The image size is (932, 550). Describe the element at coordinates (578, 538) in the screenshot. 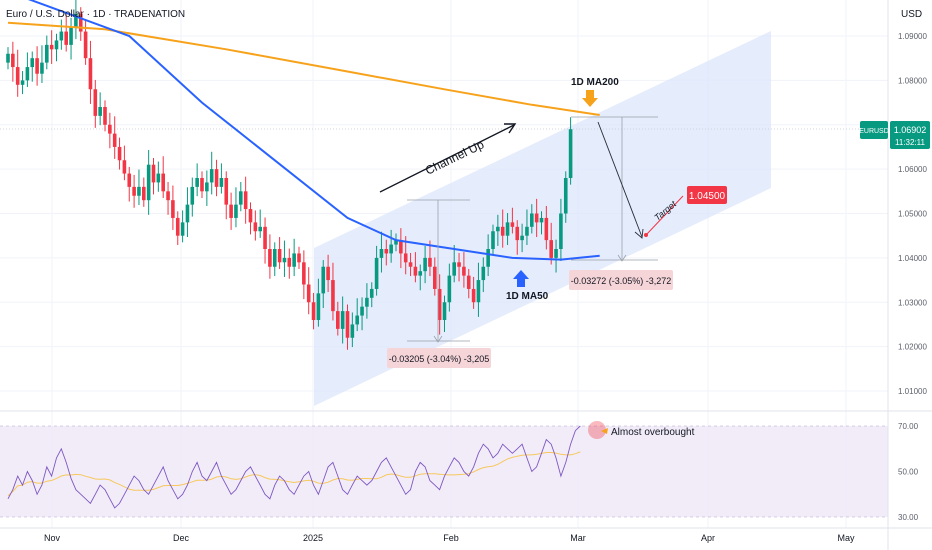

I see `time-tick-label: Mar` at that location.